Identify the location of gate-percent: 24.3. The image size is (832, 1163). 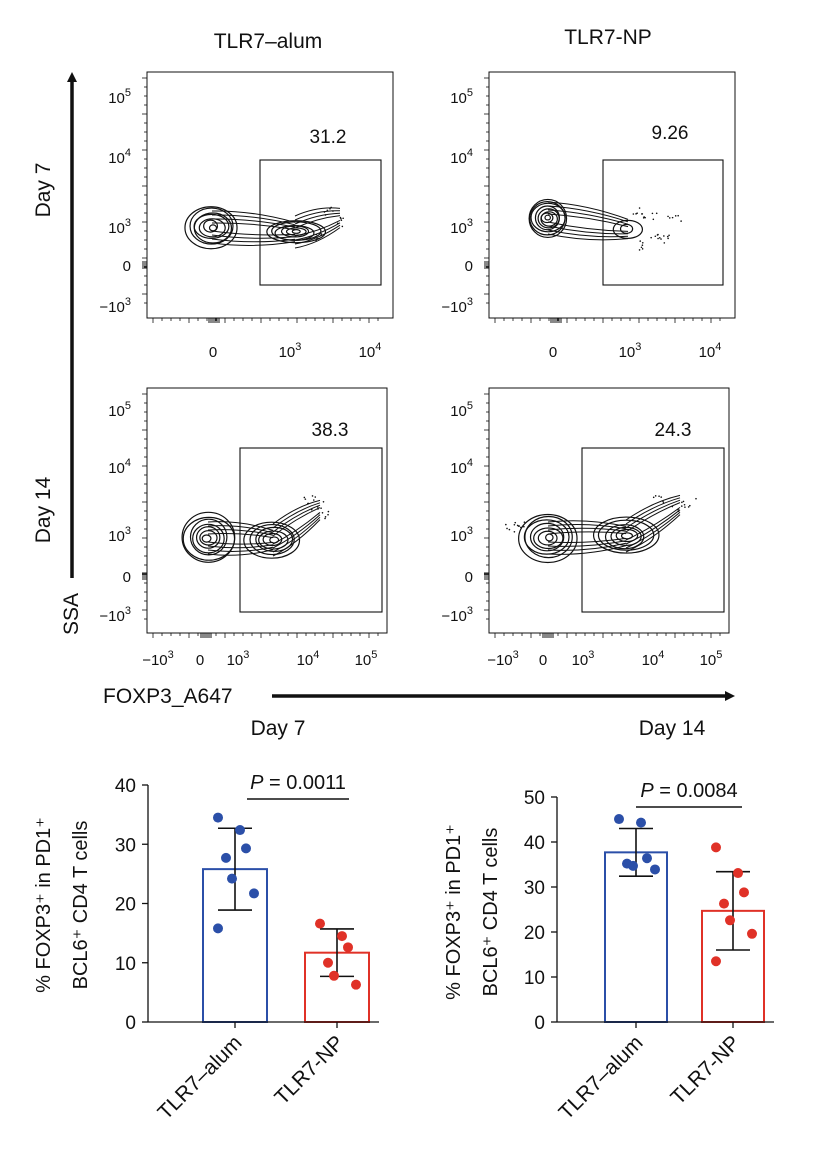
(673, 430).